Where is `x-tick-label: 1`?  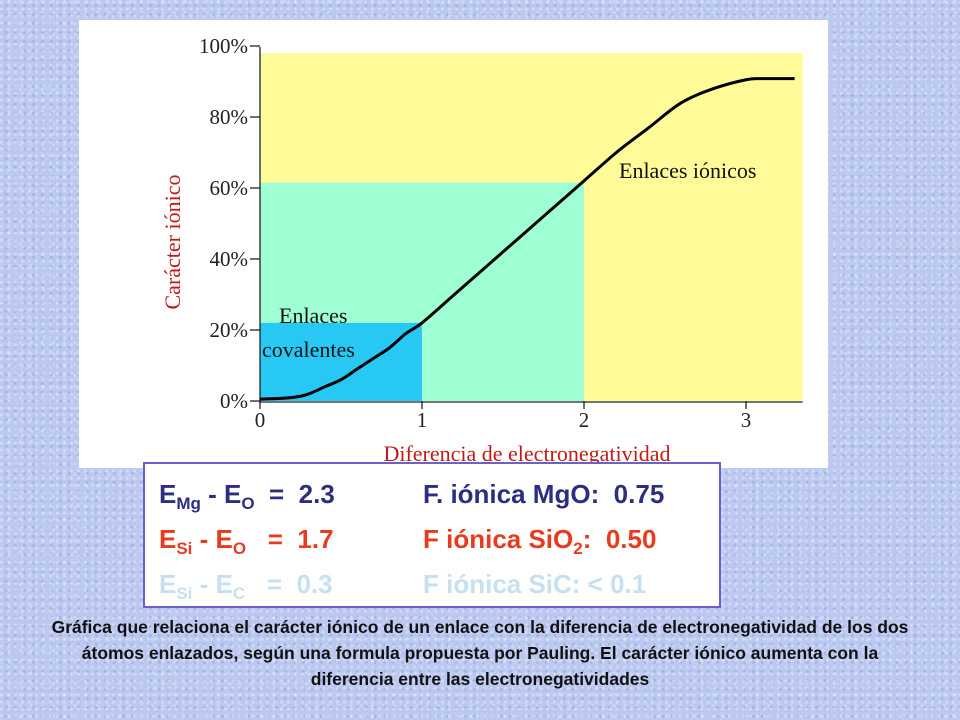
x-tick-label: 1 is located at coordinates (422, 420).